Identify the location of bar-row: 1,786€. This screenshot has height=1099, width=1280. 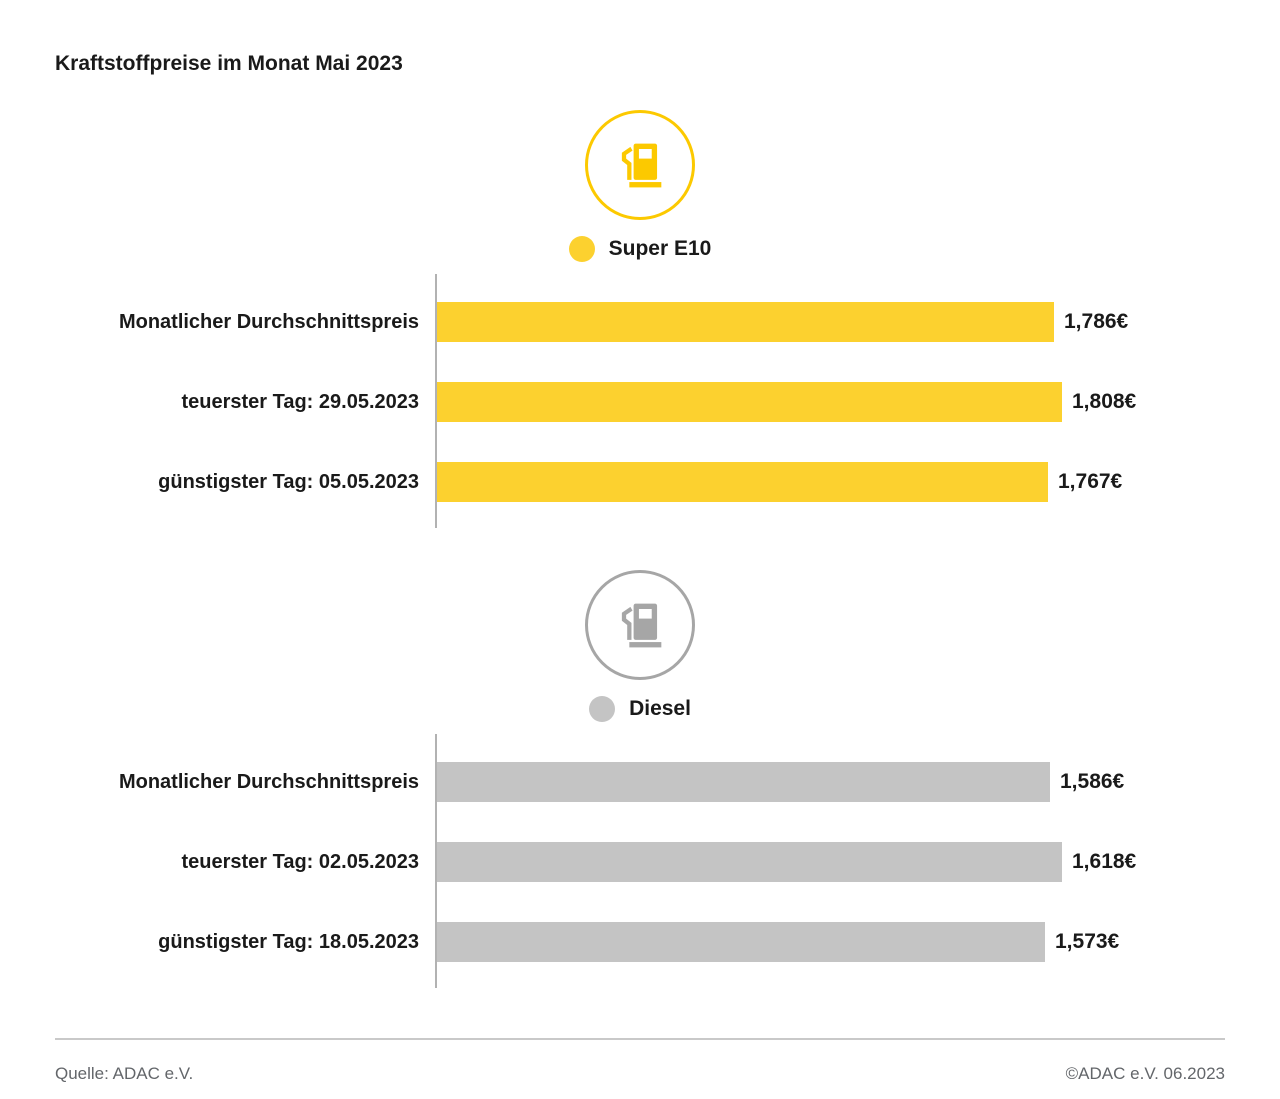
(831, 322).